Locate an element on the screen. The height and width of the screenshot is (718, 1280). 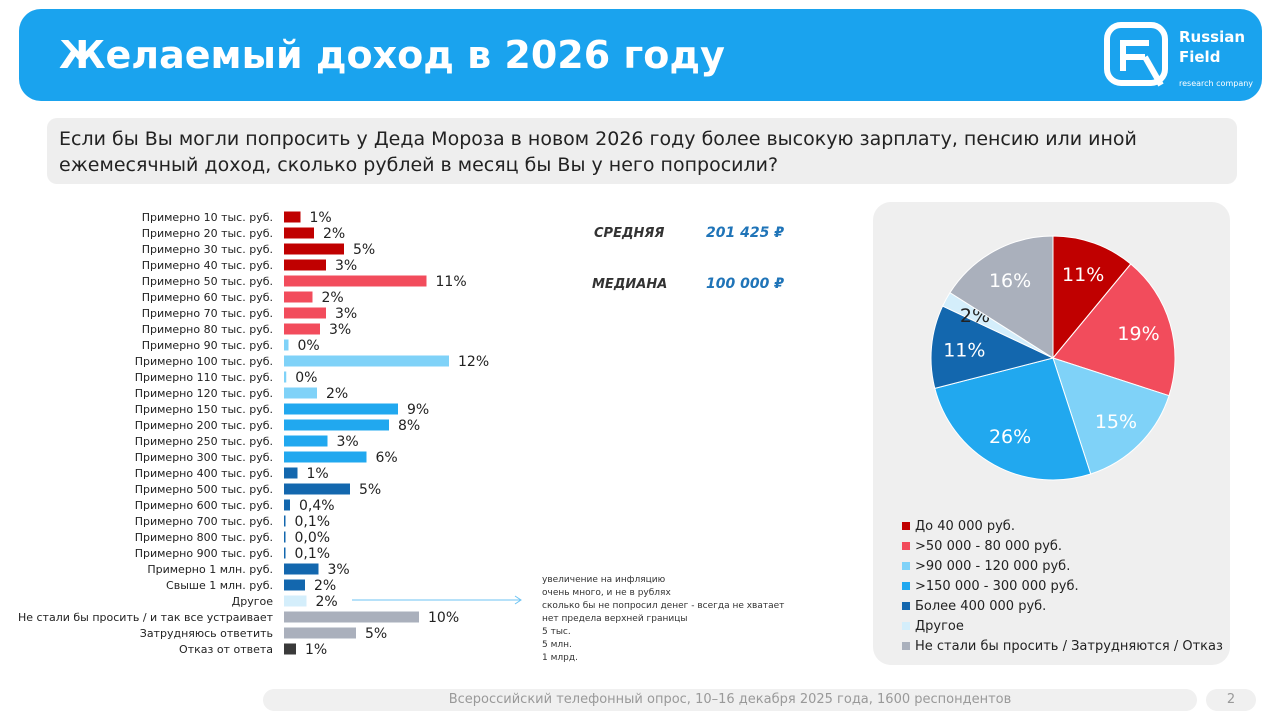
note-item: увеличение на инфляцию is located at coordinates (604, 580).